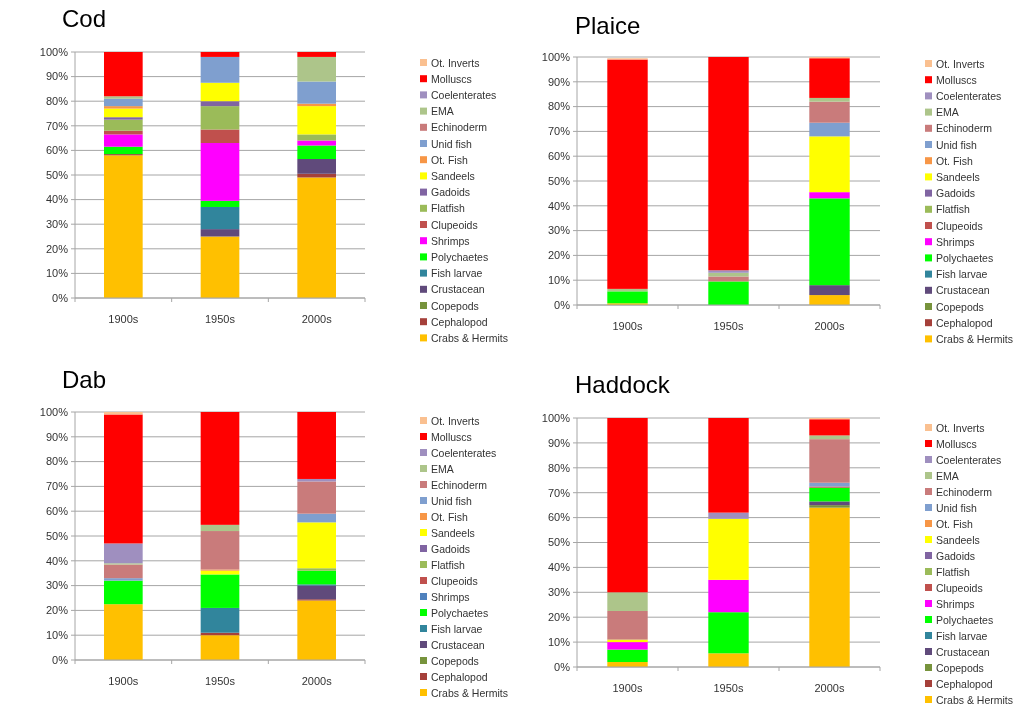  Describe the element at coordinates (57, 273) in the screenshot. I see `y-tick-label: 10%` at that location.